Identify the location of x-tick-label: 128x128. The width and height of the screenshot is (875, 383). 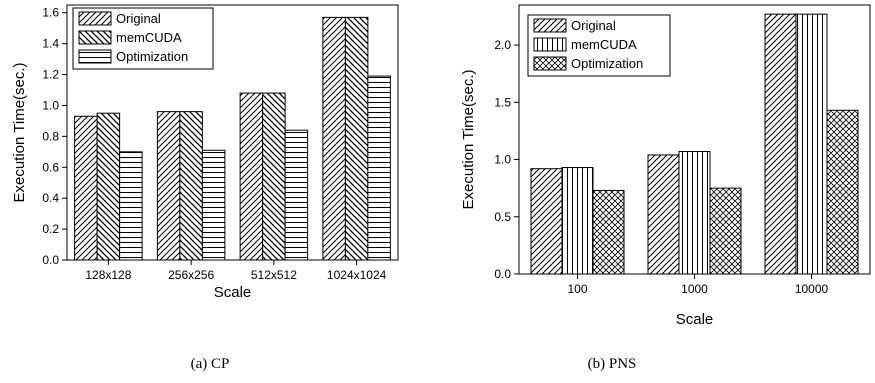
(108, 275).